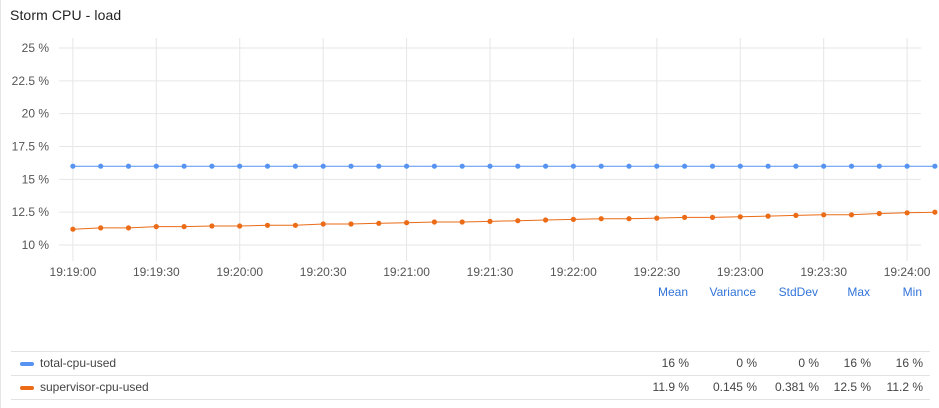 The height and width of the screenshot is (408, 939). Describe the element at coordinates (36, 114) in the screenshot. I see `y-tick-label: 20 %` at that location.